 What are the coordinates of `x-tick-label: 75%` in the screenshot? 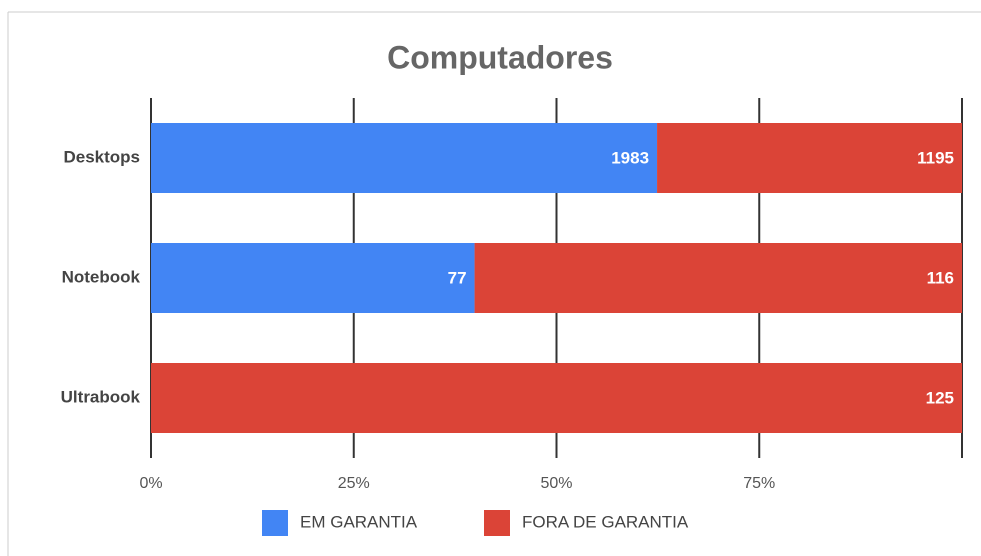 It's located at (759, 483).